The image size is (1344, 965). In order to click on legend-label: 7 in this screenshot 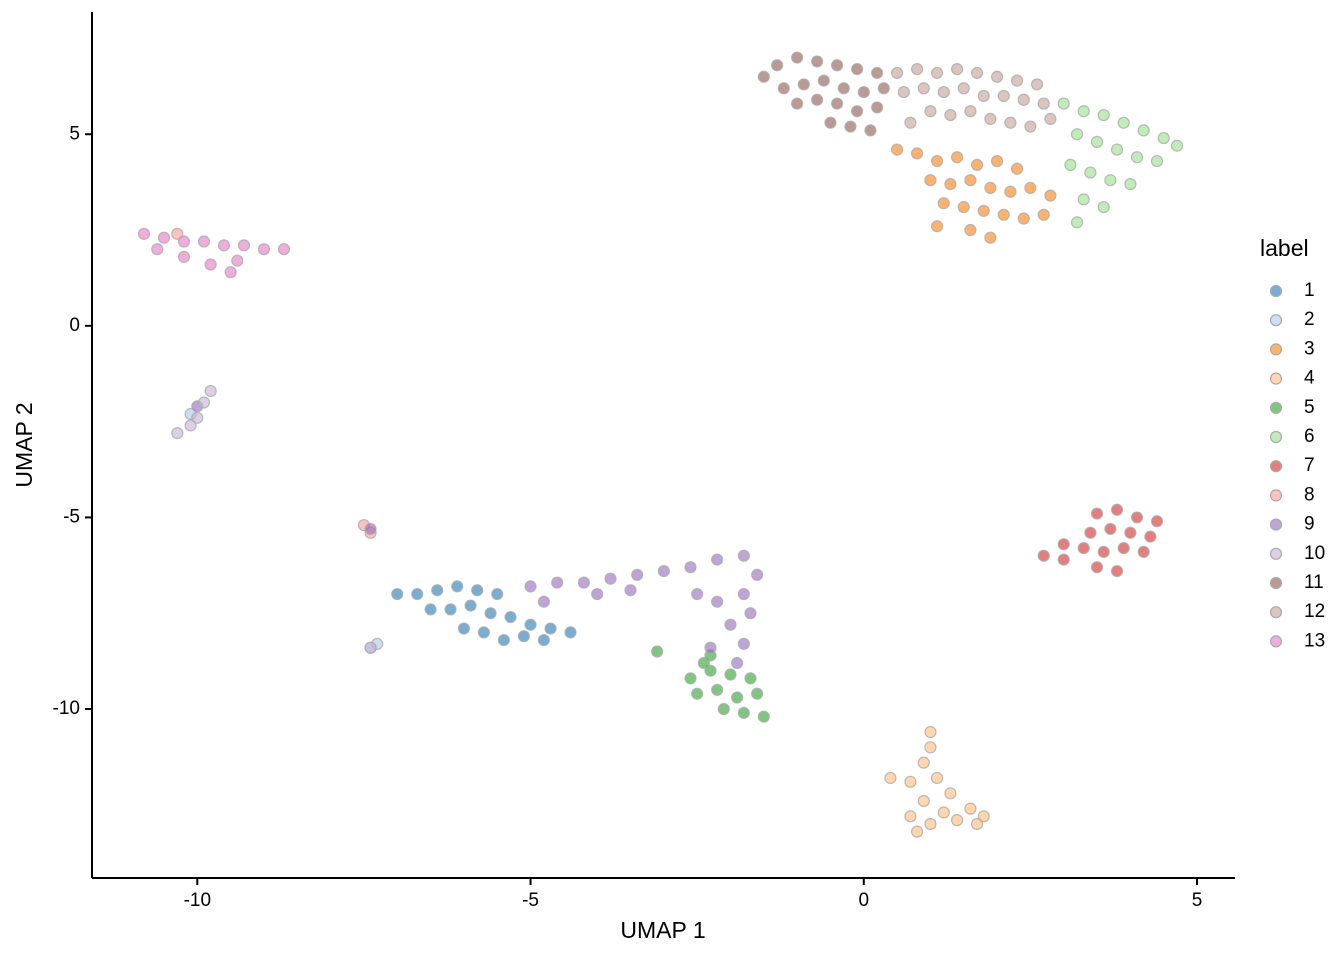, I will do `click(1309, 465)`.